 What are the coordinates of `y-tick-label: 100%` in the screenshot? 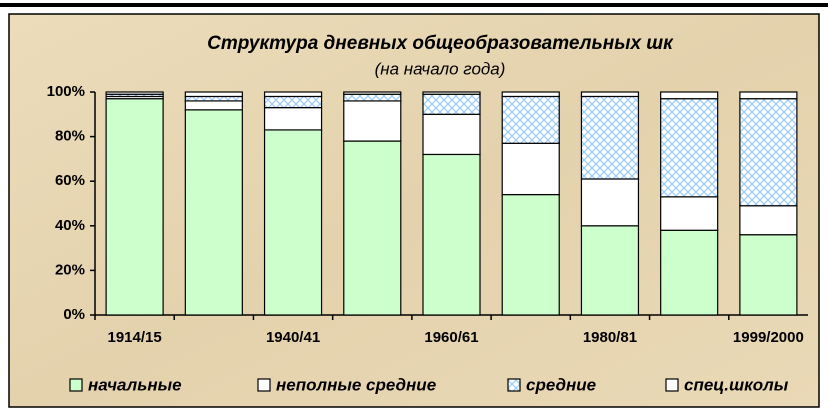 It's located at (66, 91).